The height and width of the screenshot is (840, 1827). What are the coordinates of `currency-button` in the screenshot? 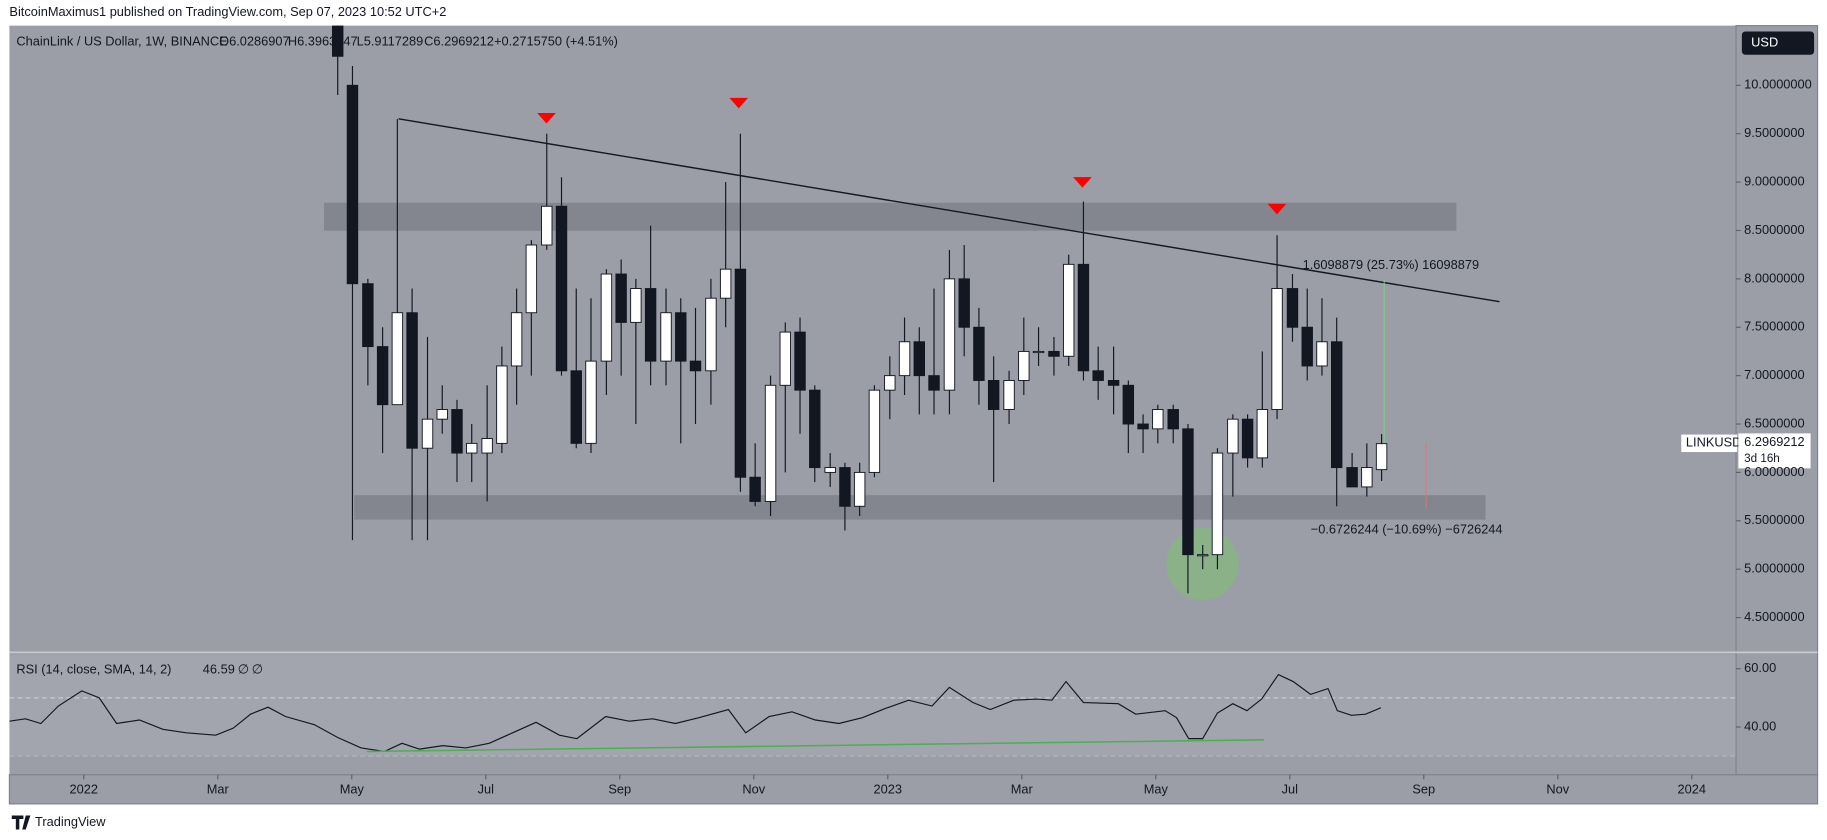 It's located at (1778, 43).